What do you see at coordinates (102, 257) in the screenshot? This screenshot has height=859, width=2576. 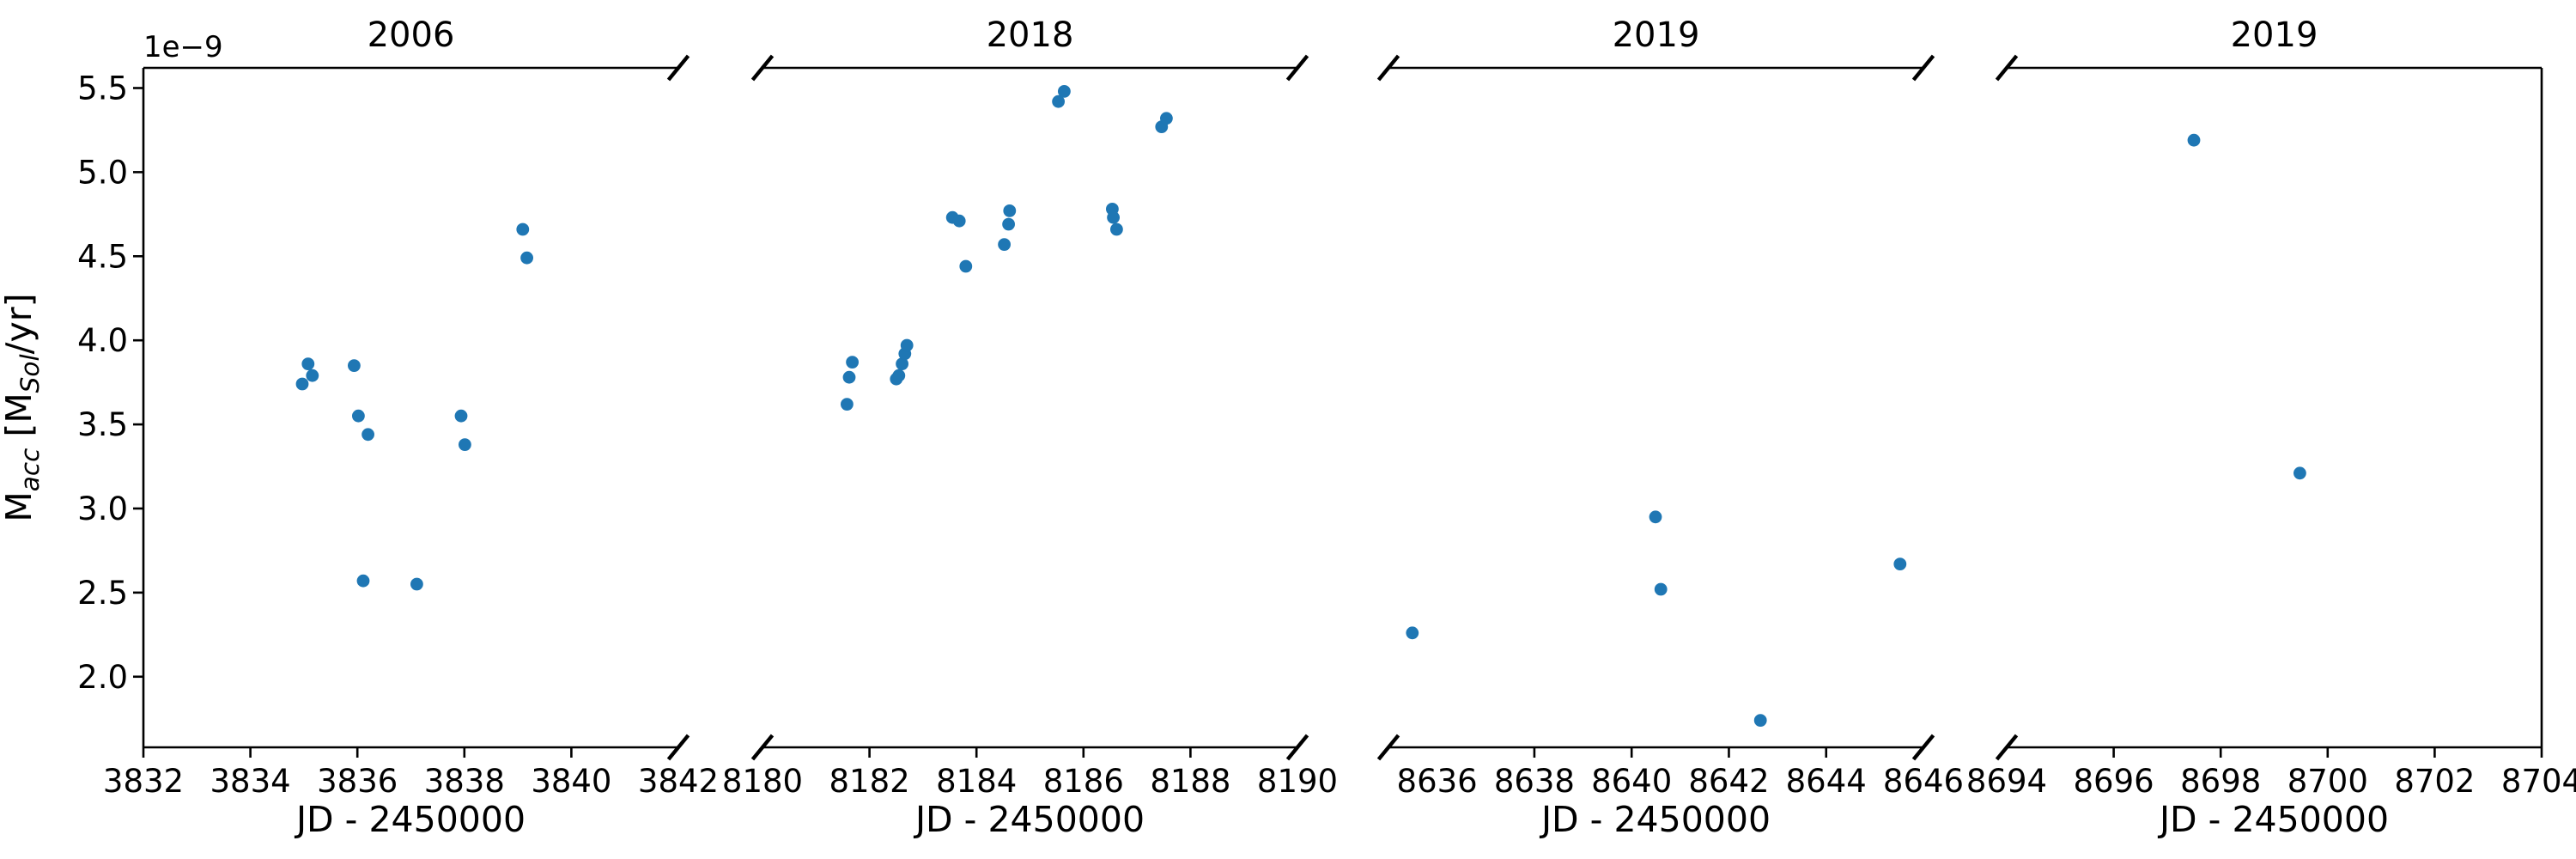 I see `y-tick-label: 4.5` at bounding box center [102, 257].